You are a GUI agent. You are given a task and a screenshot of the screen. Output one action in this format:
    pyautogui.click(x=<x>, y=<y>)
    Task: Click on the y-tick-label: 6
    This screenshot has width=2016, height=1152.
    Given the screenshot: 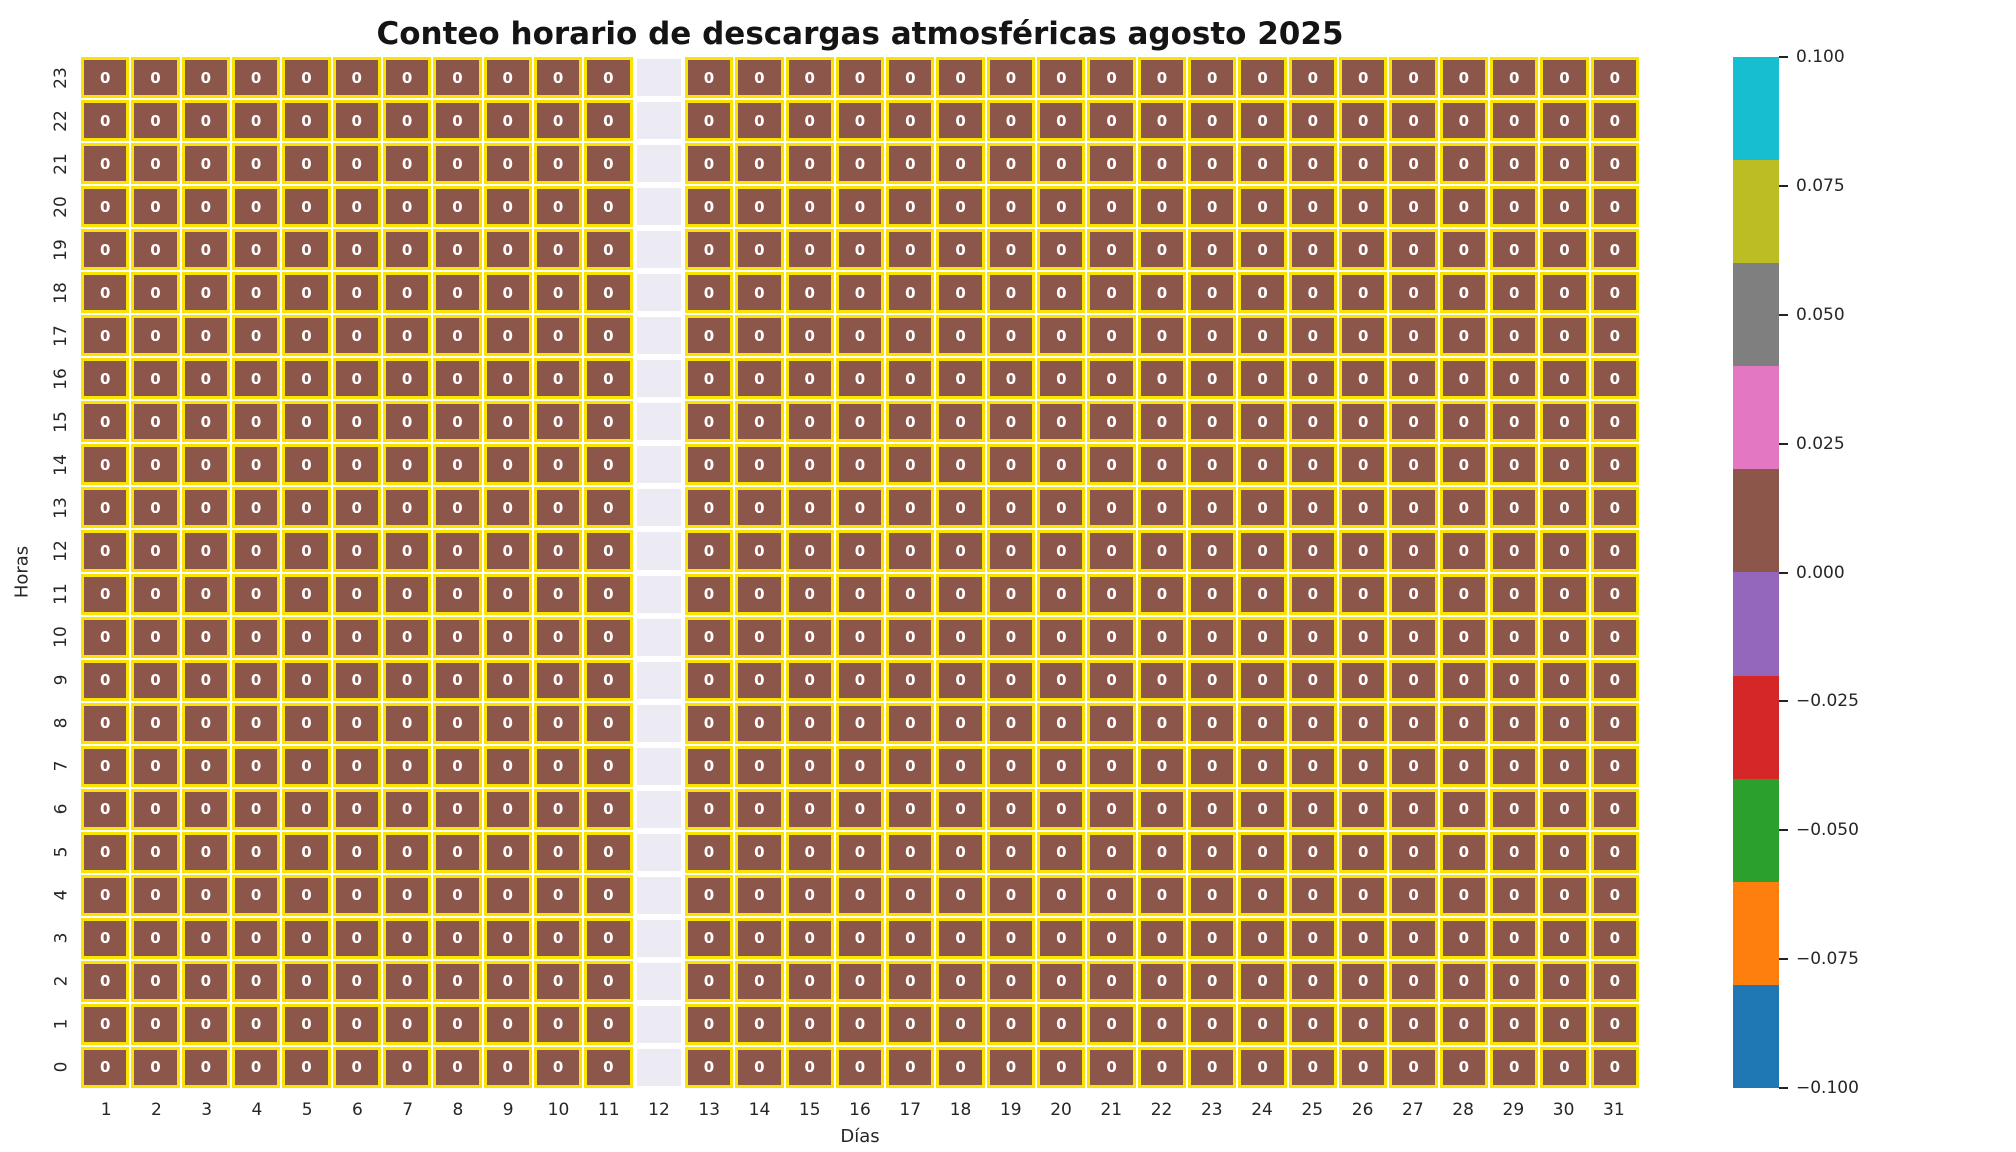 What is the action you would take?
    pyautogui.click(x=60, y=809)
    